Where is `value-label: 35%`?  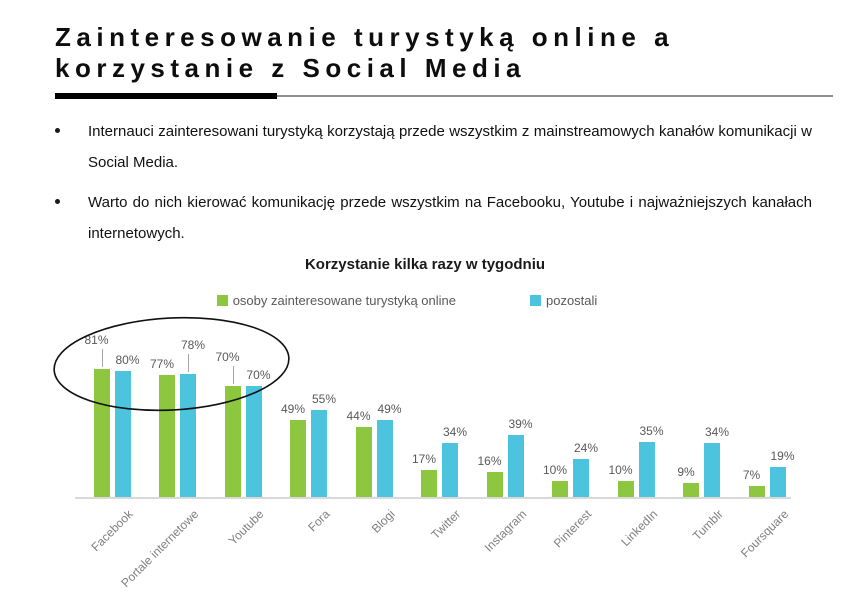 value-label: 35% is located at coordinates (651, 430).